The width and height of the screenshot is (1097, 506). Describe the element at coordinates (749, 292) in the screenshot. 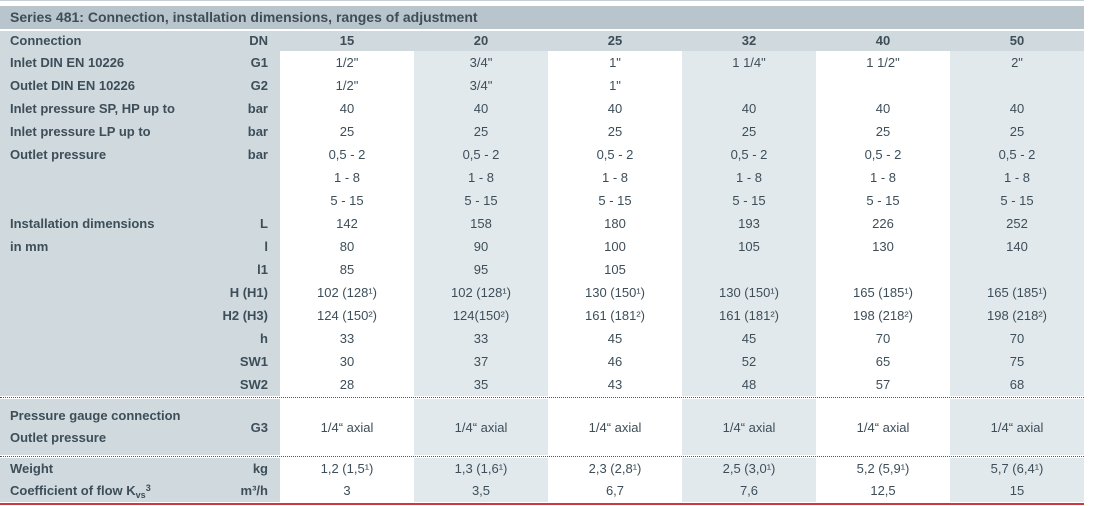

I see `cell-dn32: 130 (150¹)` at that location.